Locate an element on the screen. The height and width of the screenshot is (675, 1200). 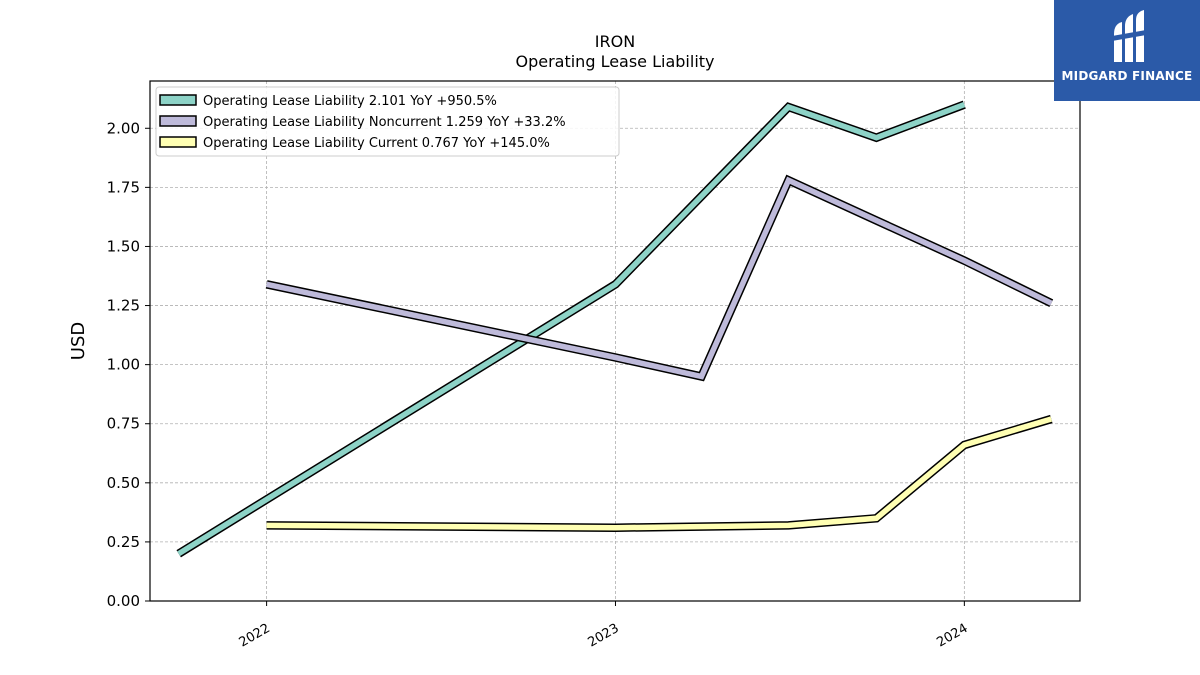
chart-subtitle: Operating Lease Liability is located at coordinates (614, 61).